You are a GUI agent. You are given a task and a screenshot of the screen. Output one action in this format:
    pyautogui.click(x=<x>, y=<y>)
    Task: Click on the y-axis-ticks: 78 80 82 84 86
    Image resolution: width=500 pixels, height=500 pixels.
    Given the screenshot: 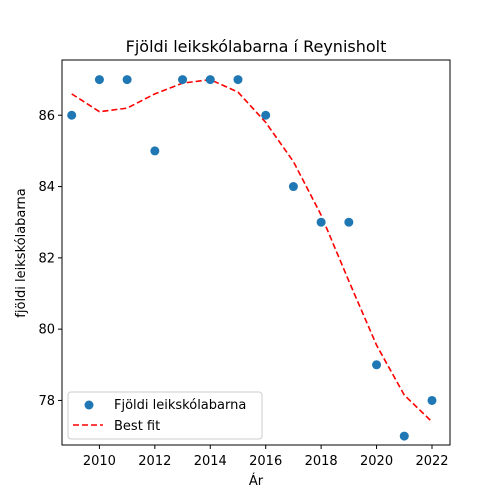 What is the action you would take?
    pyautogui.click(x=50, y=259)
    